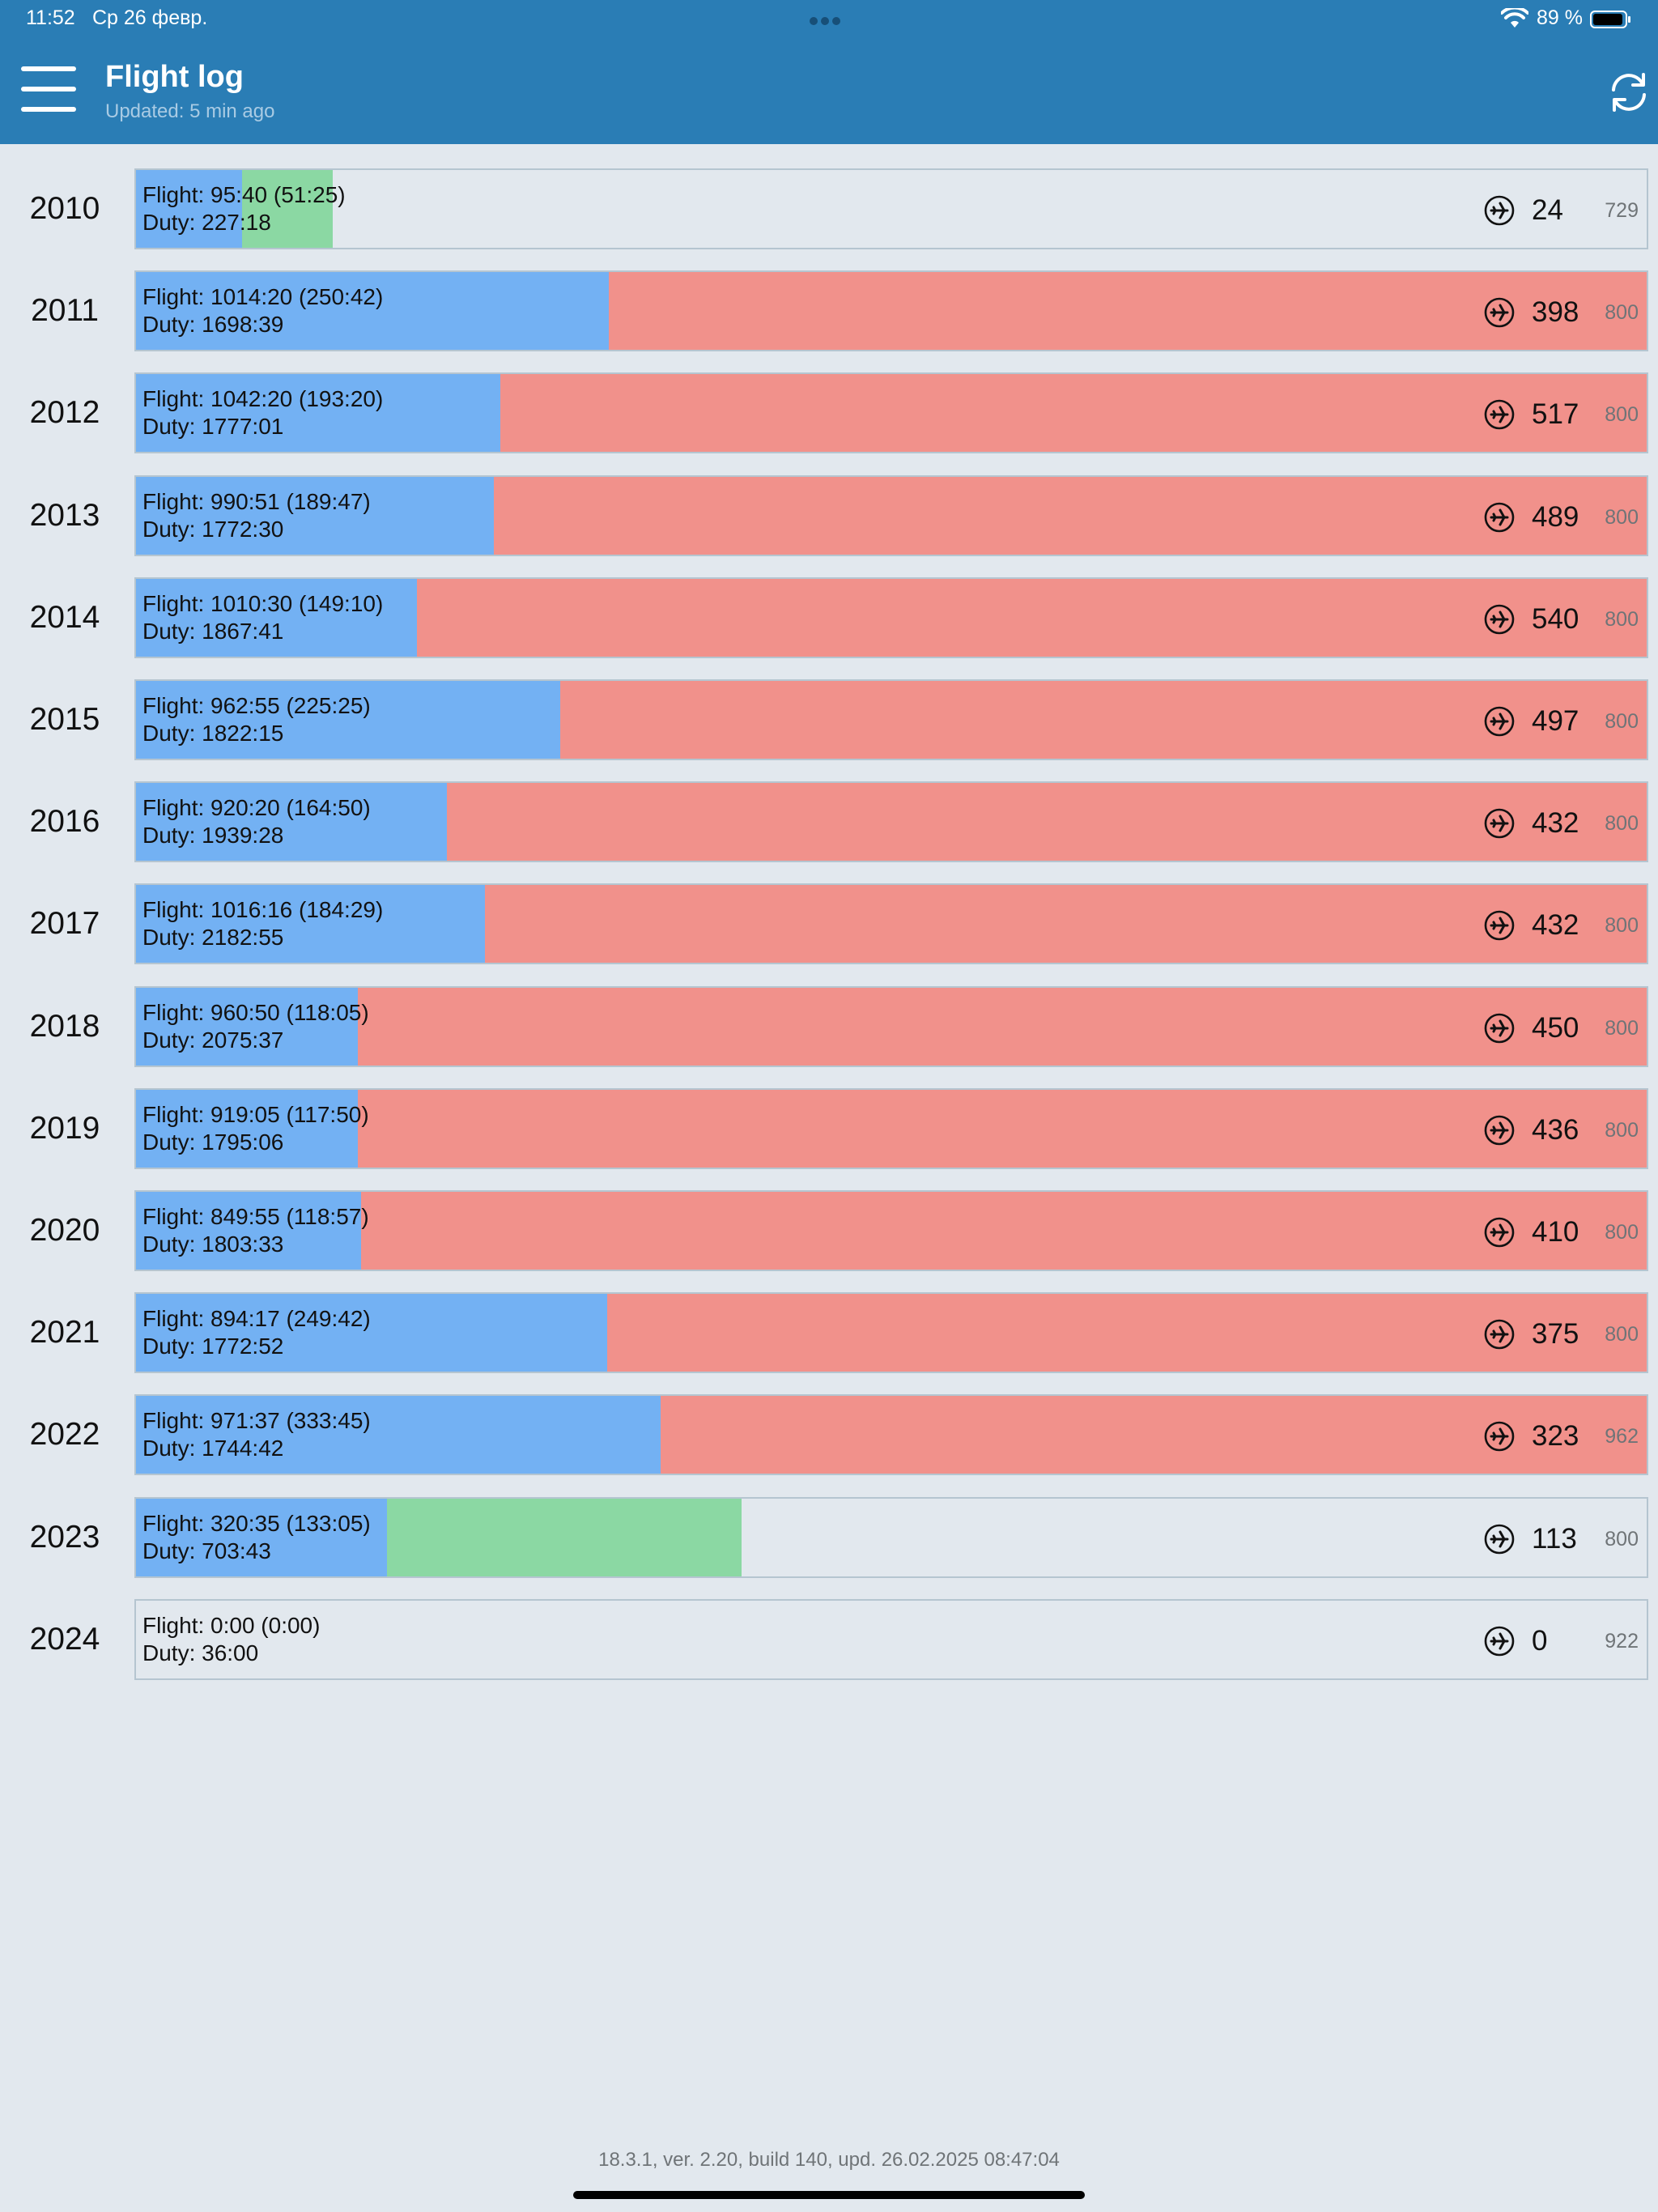 This screenshot has height=2212, width=1658. I want to click on year-label: 2013, so click(64, 515).